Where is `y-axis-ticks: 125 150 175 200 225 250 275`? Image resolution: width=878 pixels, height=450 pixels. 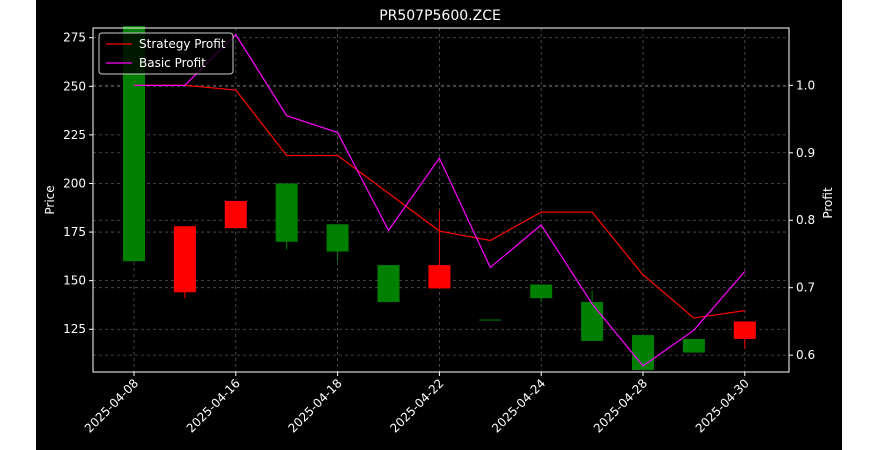 y-axis-ticks: 125 150 175 200 225 250 275 is located at coordinates (78, 183).